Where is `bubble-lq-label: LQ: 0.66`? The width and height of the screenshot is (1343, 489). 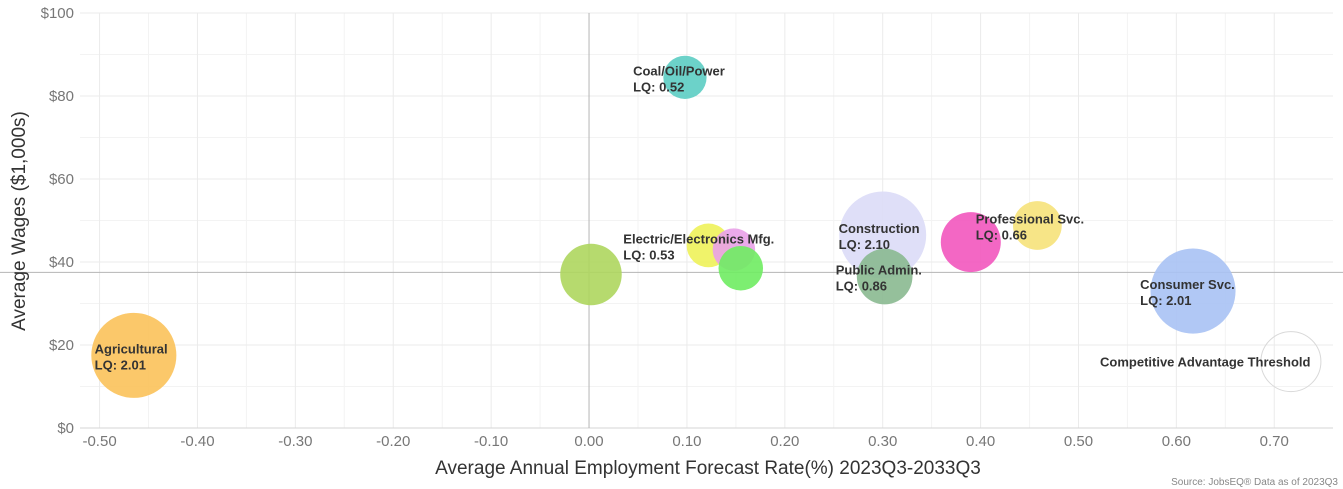
bubble-lq-label: LQ: 0.66 is located at coordinates (1001, 234).